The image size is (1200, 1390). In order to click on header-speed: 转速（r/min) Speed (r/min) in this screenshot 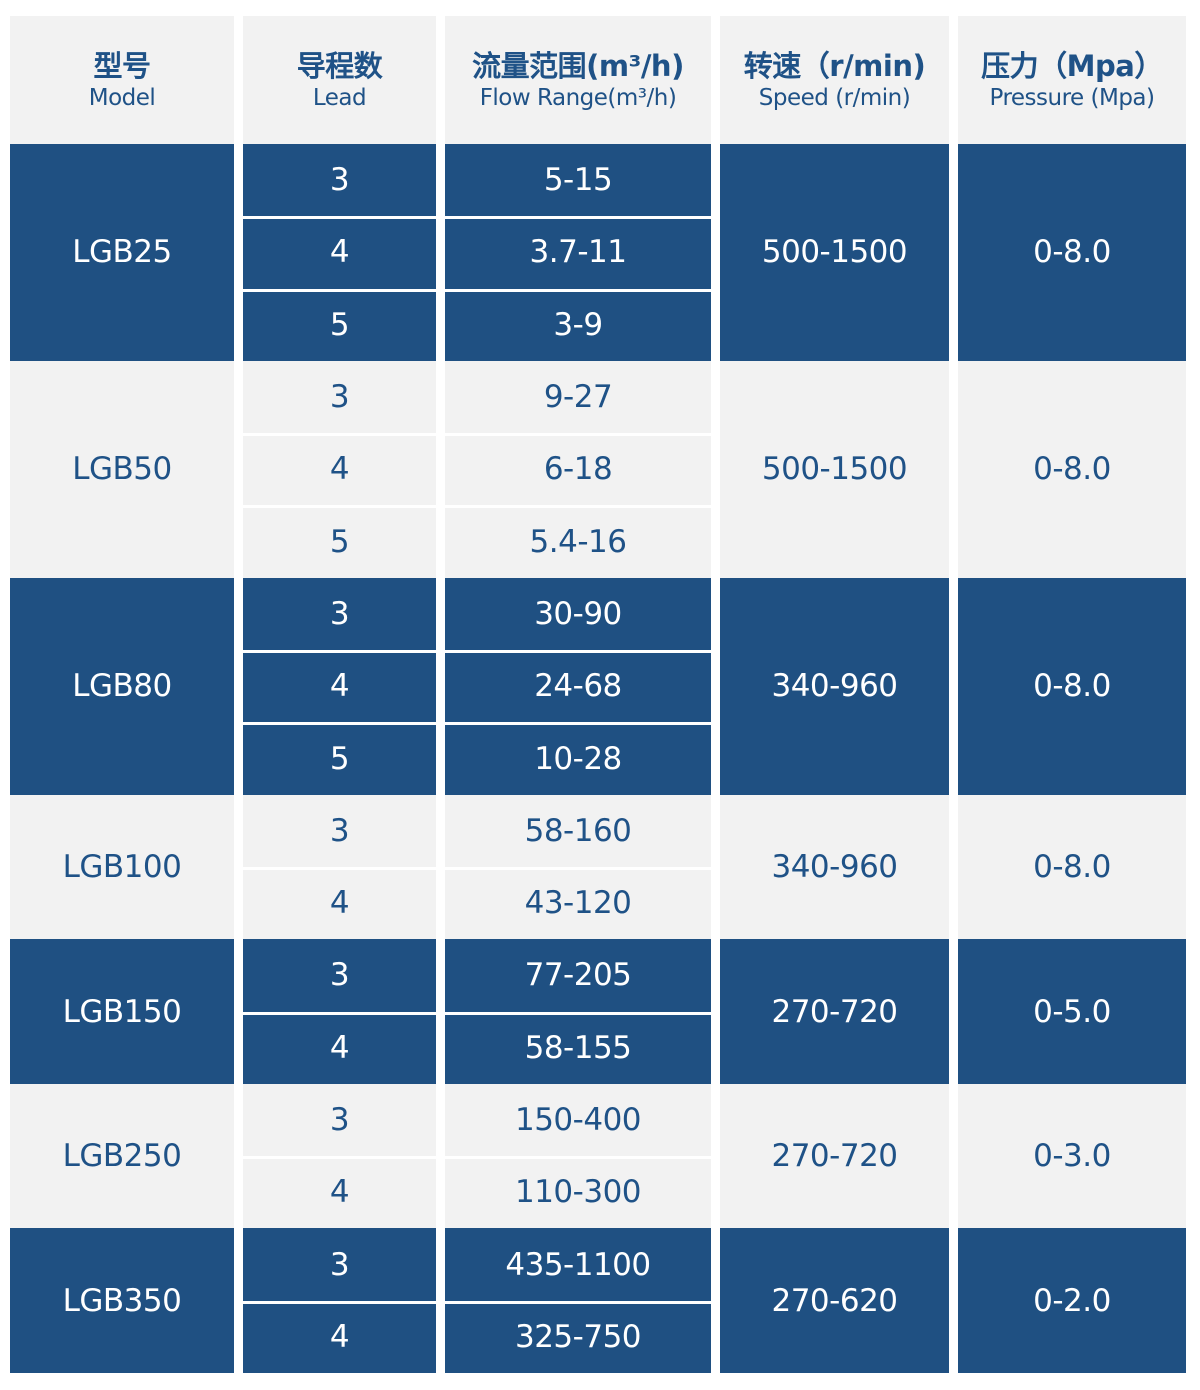, I will do `click(834, 80)`.